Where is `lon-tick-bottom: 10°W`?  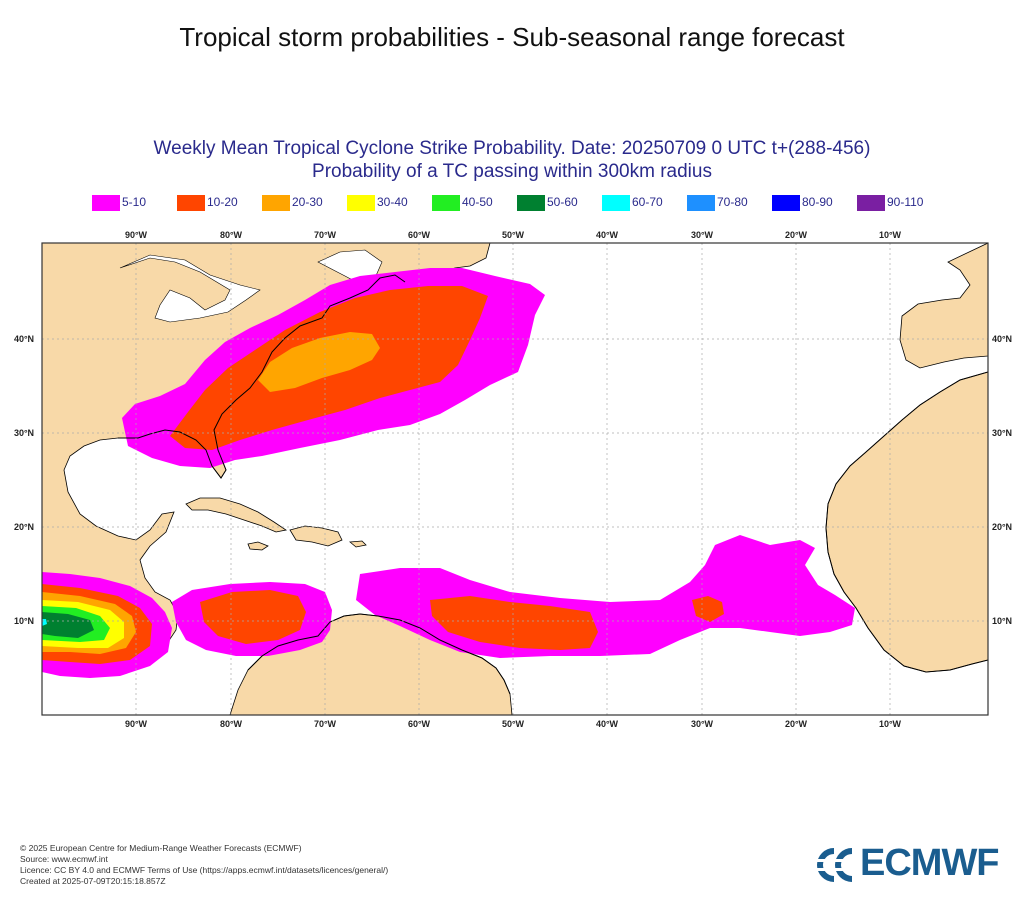 lon-tick-bottom: 10°W is located at coordinates (890, 724).